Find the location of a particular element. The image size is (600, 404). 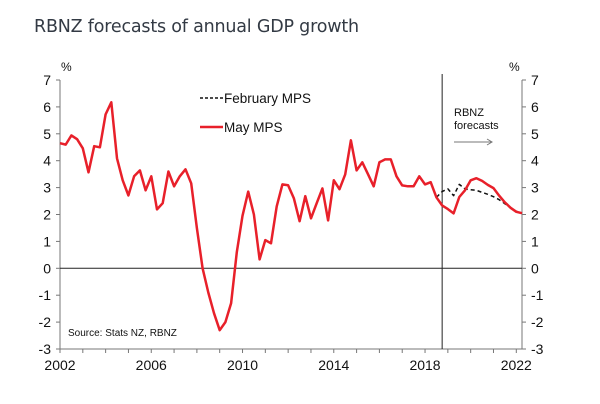

y-tick-label-left: -3 is located at coordinates (45, 349).